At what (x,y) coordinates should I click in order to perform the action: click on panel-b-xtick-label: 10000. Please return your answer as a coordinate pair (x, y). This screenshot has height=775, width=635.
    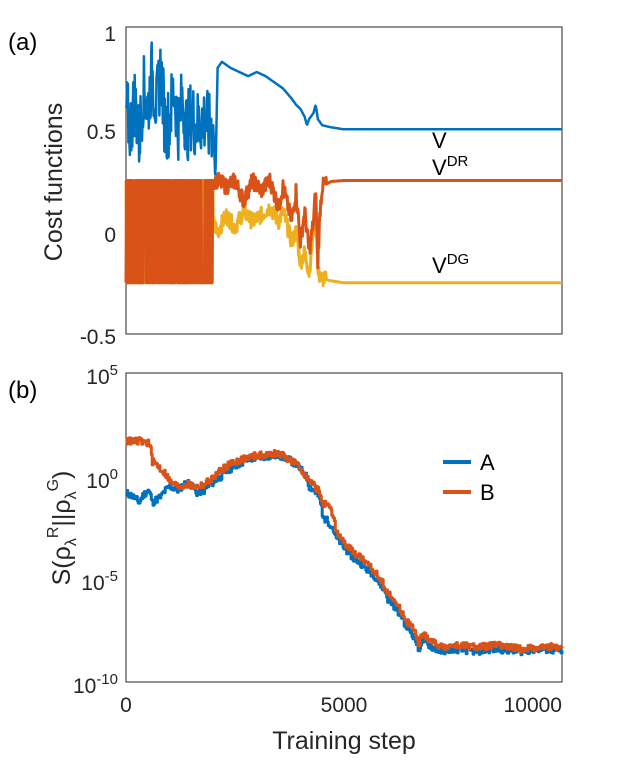
    Looking at the image, I should click on (533, 705).